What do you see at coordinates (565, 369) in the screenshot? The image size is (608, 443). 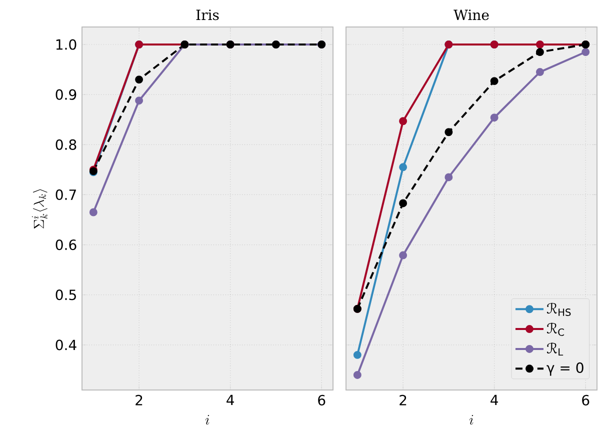 I see `legend-label: γ = 0` at bounding box center [565, 369].